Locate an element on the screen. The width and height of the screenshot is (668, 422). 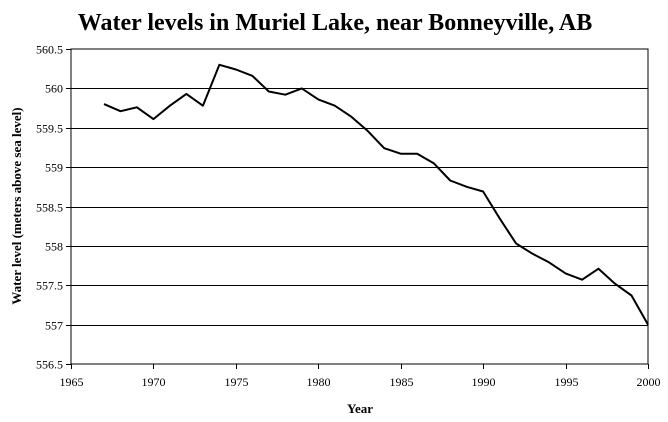
x-tick-label: 1970 is located at coordinates (154, 382).